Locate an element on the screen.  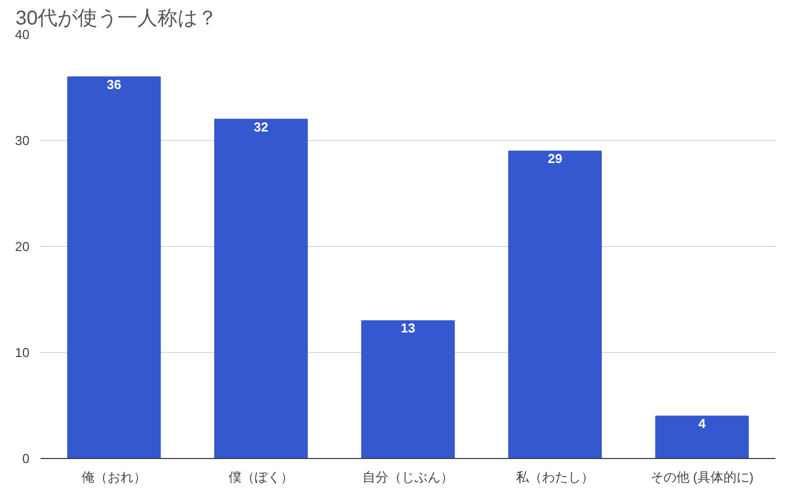
y-tick-label: 30 is located at coordinates (22, 140).